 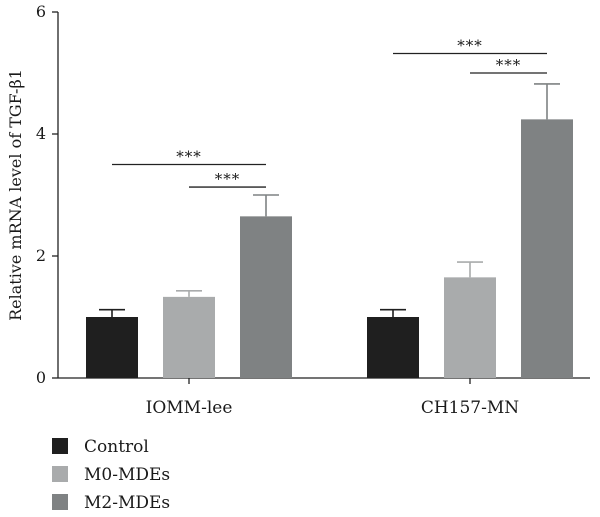 What do you see at coordinates (189, 337) in the screenshot?
I see `bar-iomm-lee-m0-mdes` at bounding box center [189, 337].